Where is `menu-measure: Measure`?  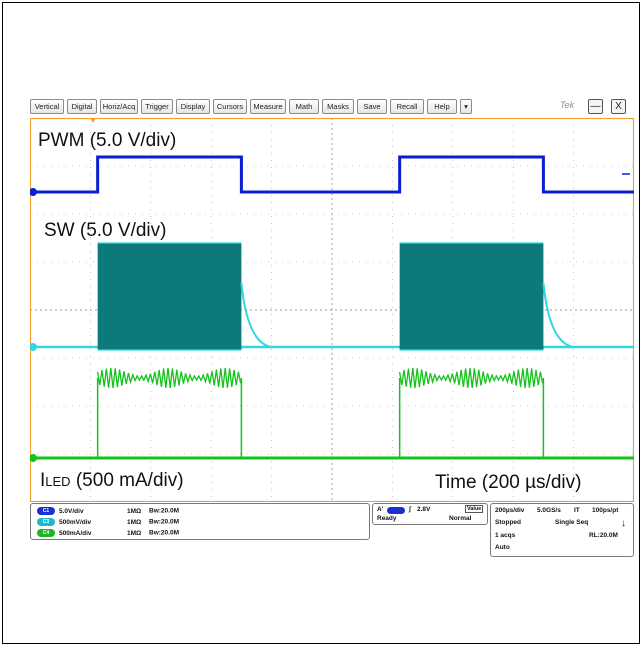
menu-measure: Measure is located at coordinates (268, 106).